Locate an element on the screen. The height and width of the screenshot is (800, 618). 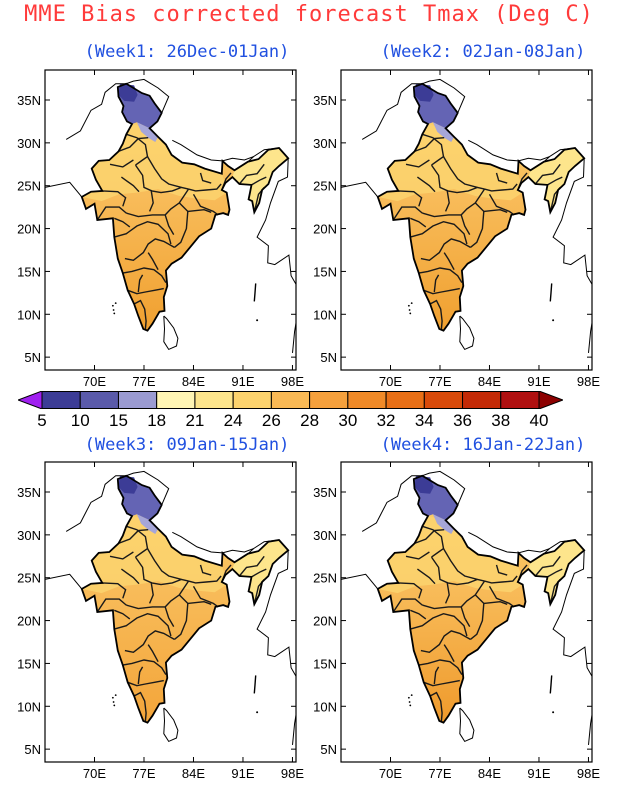
colorbar-label: 26 is located at coordinates (271, 420).